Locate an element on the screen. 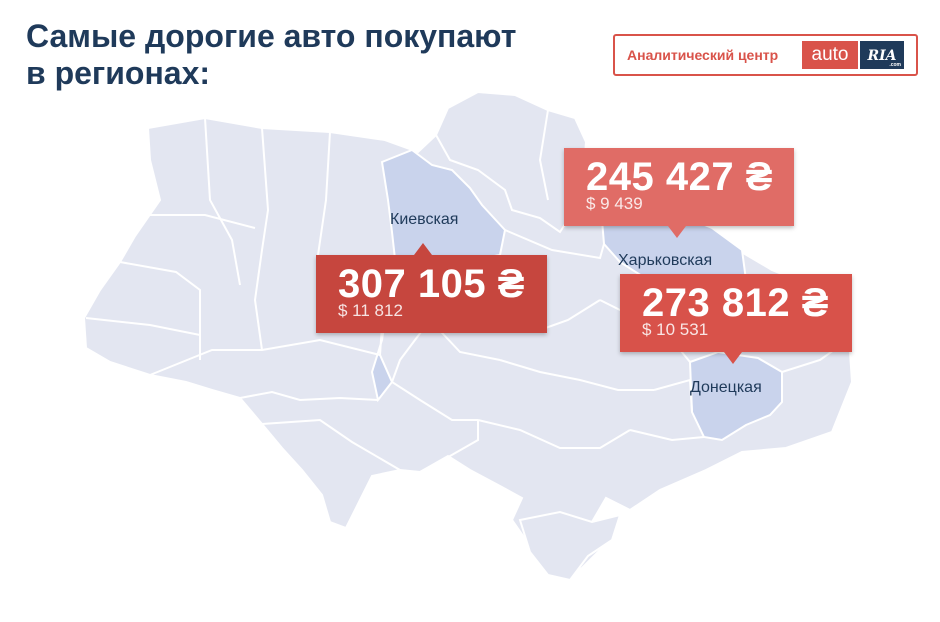 Image resolution: width=940 pixels, height=622 pixels. region-label-kyiv: Киевская is located at coordinates (424, 219).